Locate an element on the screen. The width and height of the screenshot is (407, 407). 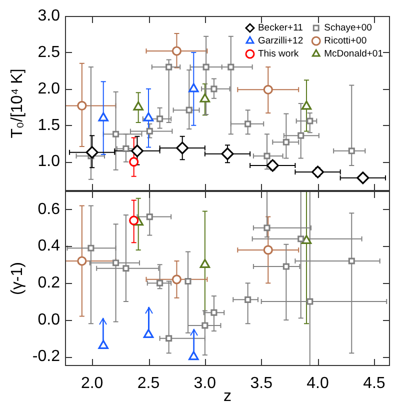
x-tick-label: 4.0 is located at coordinates (317, 383).